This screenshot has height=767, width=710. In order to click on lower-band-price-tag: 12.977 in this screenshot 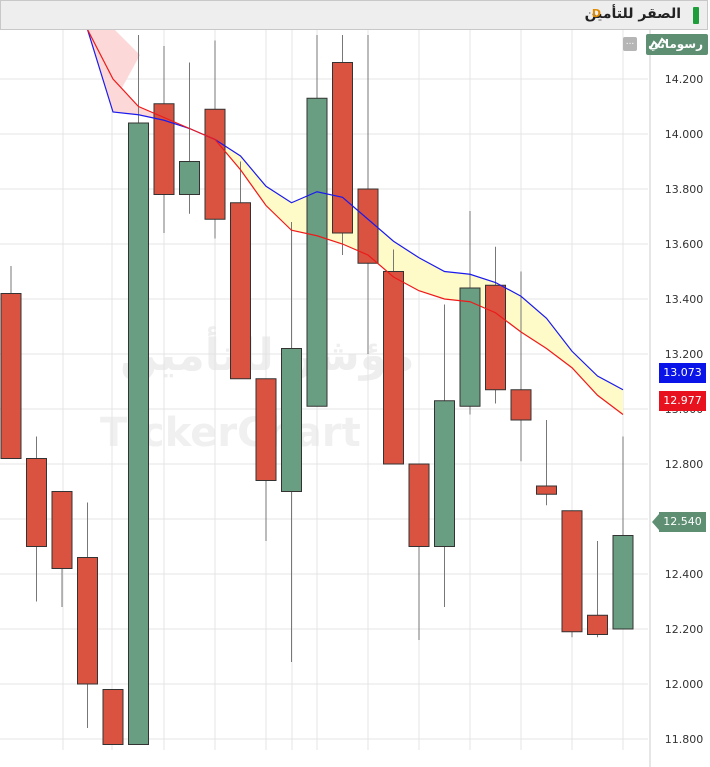, I will do `click(682, 401)`.